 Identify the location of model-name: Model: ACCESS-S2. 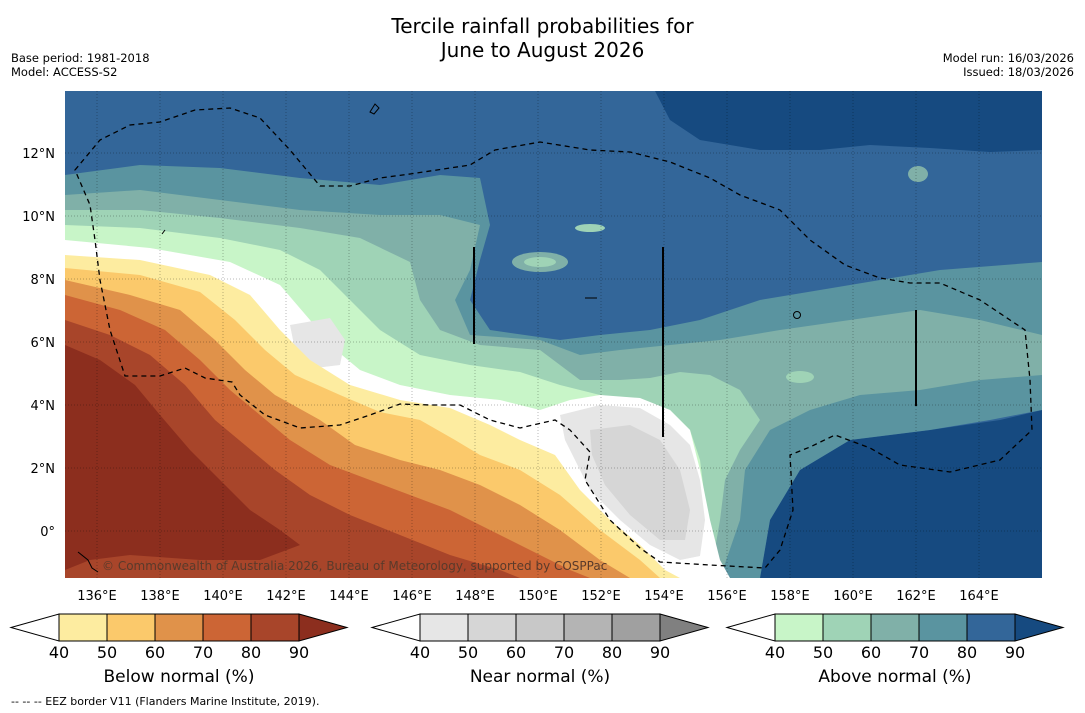
(64, 72).